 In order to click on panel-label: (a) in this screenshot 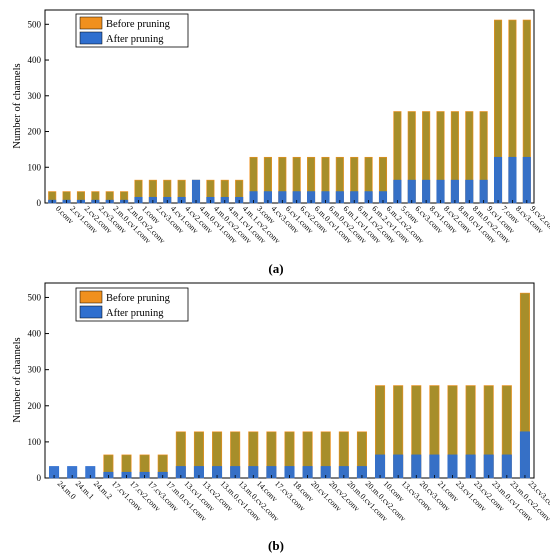, I will do `click(275, 268)`.